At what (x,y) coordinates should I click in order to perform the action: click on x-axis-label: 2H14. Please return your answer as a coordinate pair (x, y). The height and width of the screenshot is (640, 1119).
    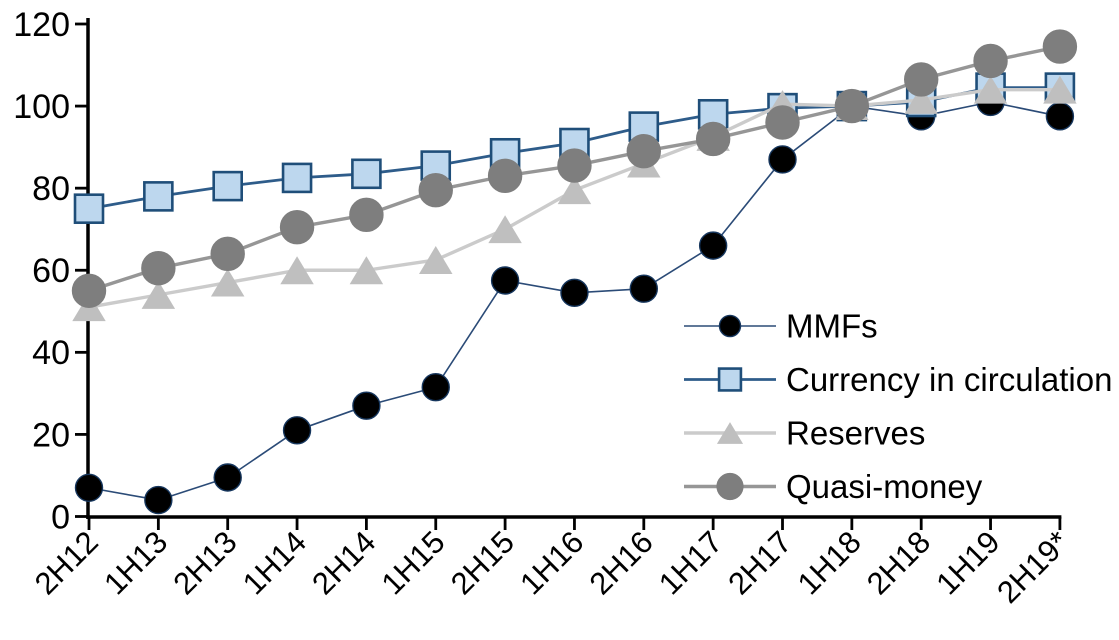
    Looking at the image, I should click on (343, 562).